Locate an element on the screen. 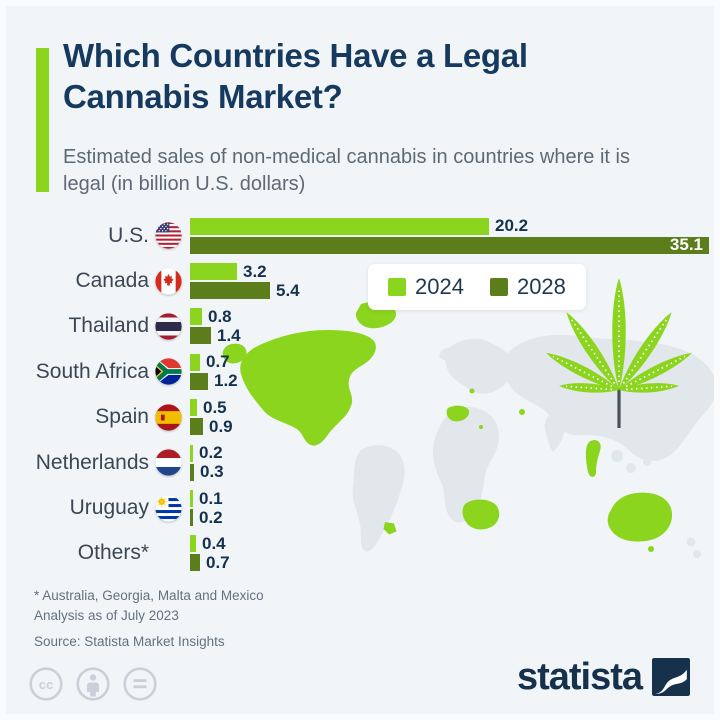  chart-row: Netherlands 0.2 0.3 is located at coordinates (360, 462).